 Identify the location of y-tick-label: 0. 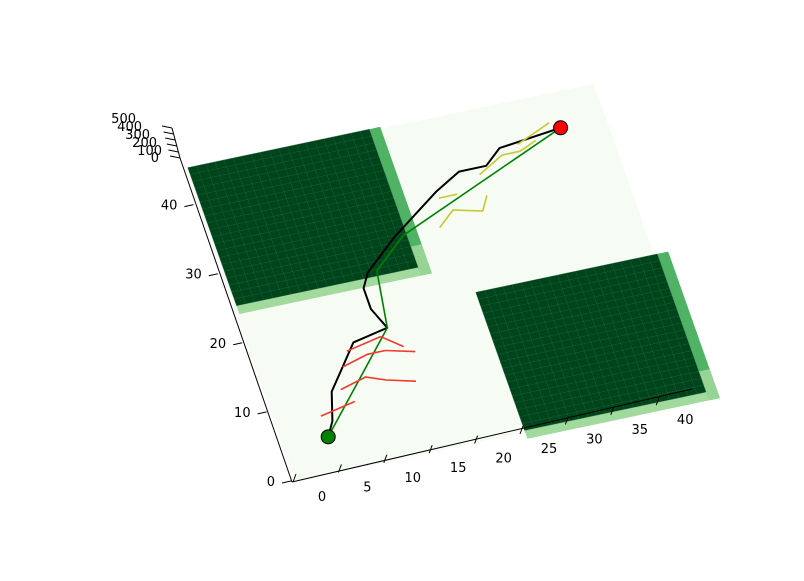
(271, 482).